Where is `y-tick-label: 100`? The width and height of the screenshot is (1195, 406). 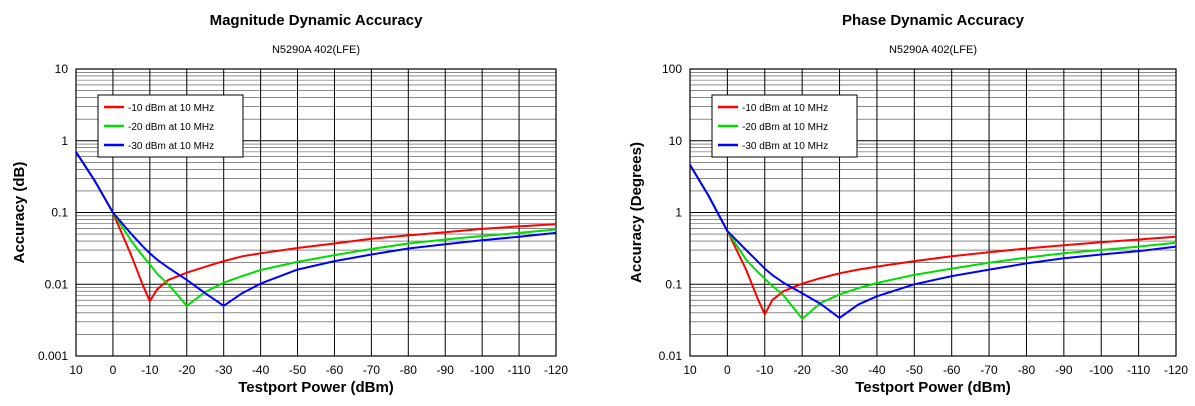 y-tick-label: 100 is located at coordinates (672, 69).